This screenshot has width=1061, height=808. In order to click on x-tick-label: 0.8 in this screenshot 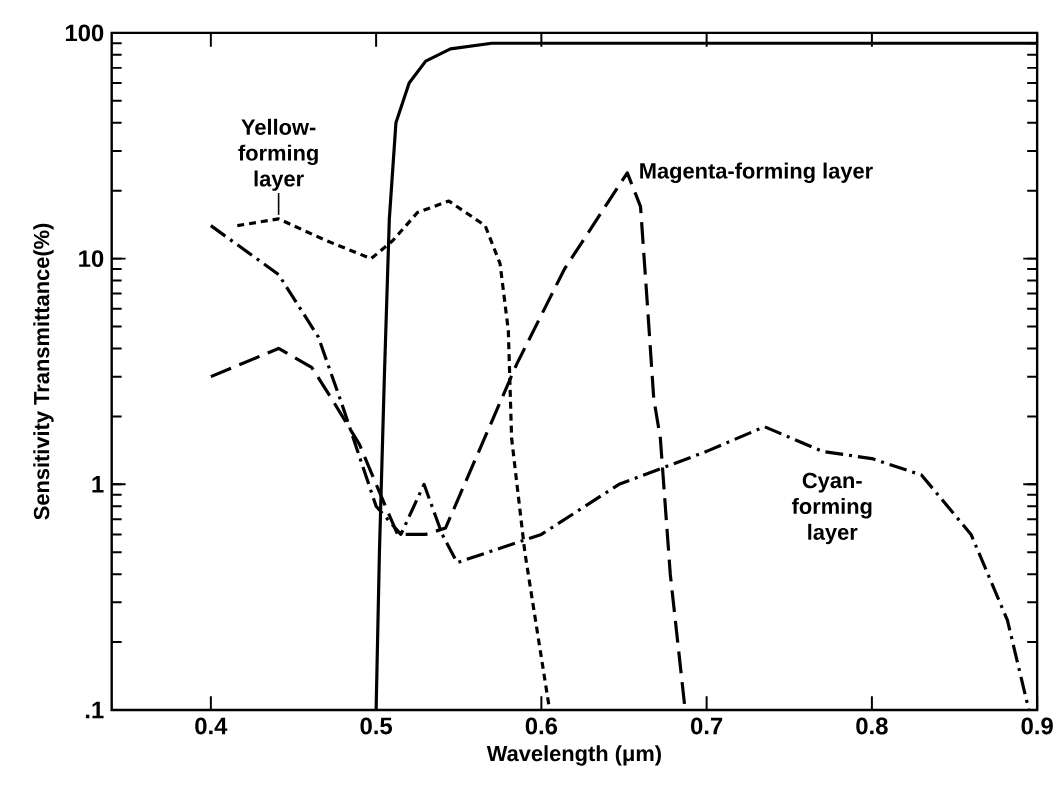, I will do `click(872, 726)`.